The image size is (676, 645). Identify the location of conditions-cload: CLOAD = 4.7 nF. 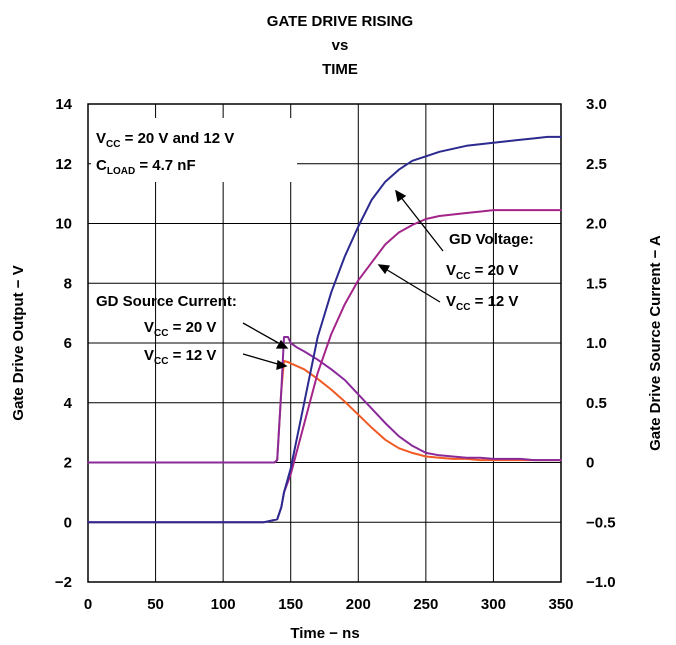
(146, 167).